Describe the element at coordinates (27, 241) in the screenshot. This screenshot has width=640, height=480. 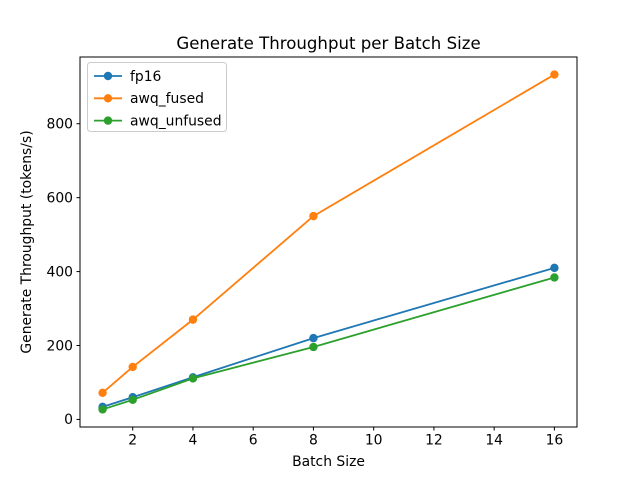
I see `y-axis-label: Generate Throughput (tokens/s)` at that location.